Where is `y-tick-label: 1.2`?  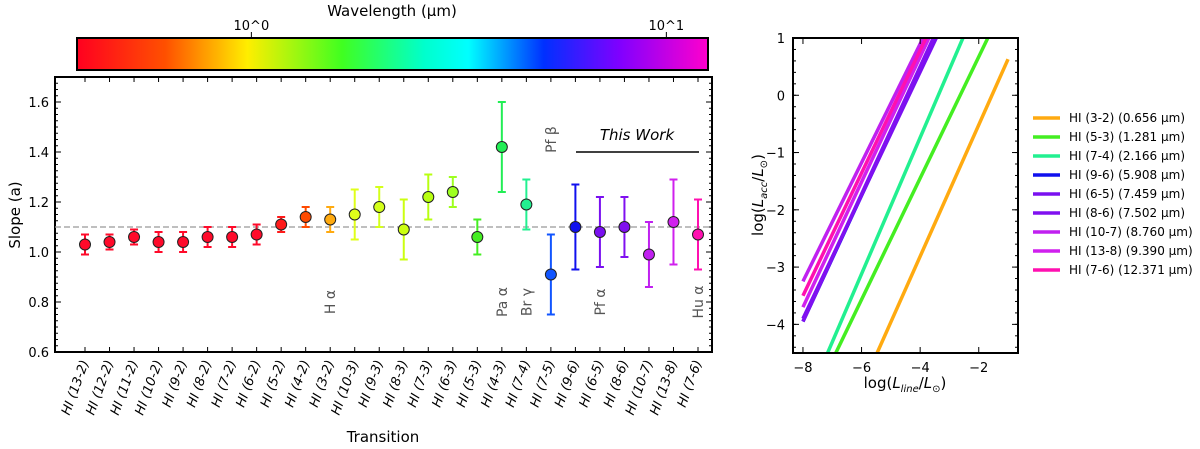 y-tick-label: 1.2 is located at coordinates (38, 203).